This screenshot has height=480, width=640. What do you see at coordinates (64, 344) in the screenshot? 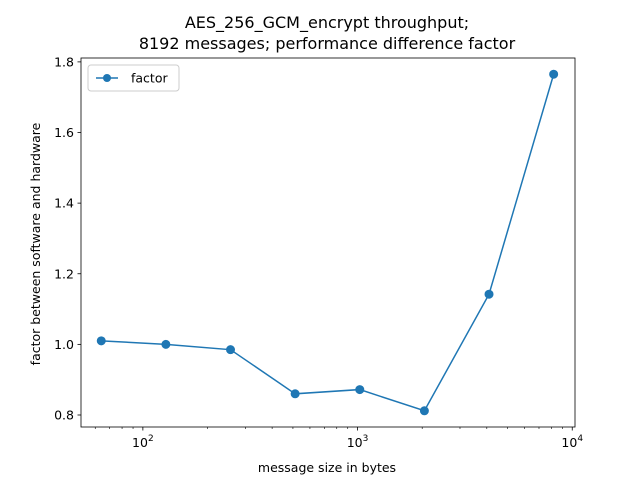
I see `y-tick-label-1: 1.0` at bounding box center [64, 344].